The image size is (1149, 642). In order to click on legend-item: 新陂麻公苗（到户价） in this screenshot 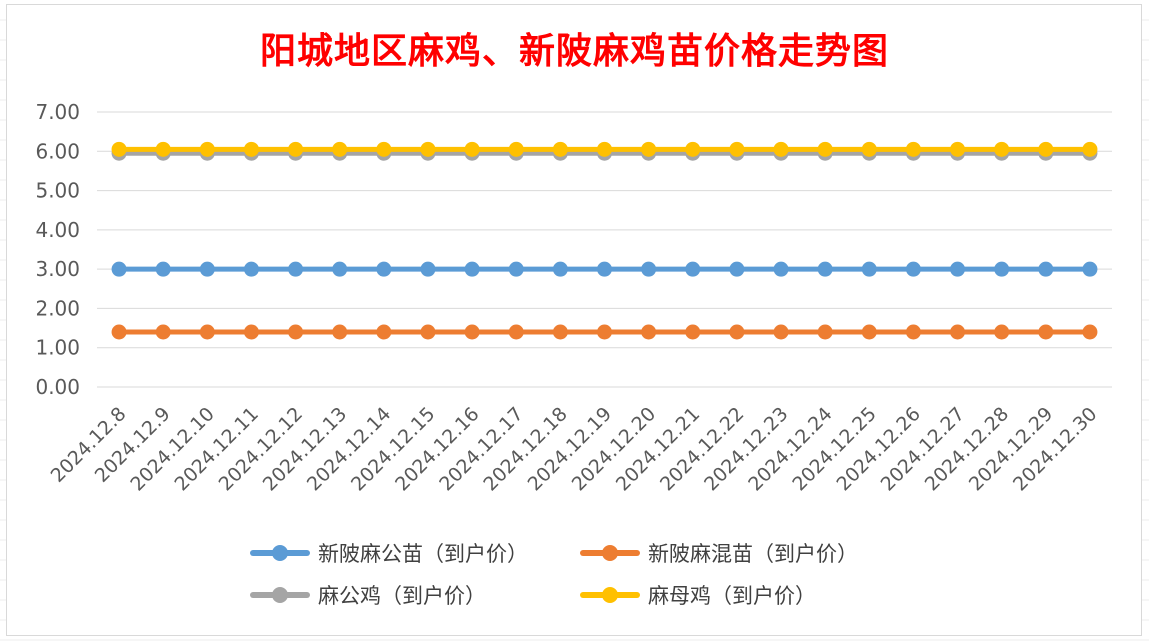, I will do `click(389, 553)`.